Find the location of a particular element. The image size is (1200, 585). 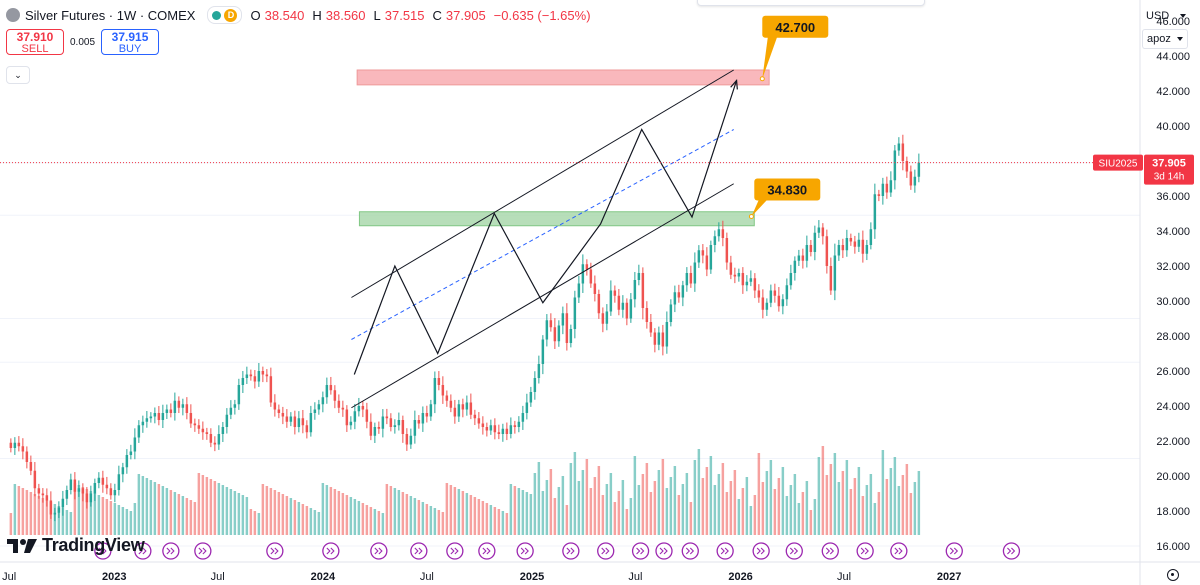

gear-icon is located at coordinates (1173, 575).